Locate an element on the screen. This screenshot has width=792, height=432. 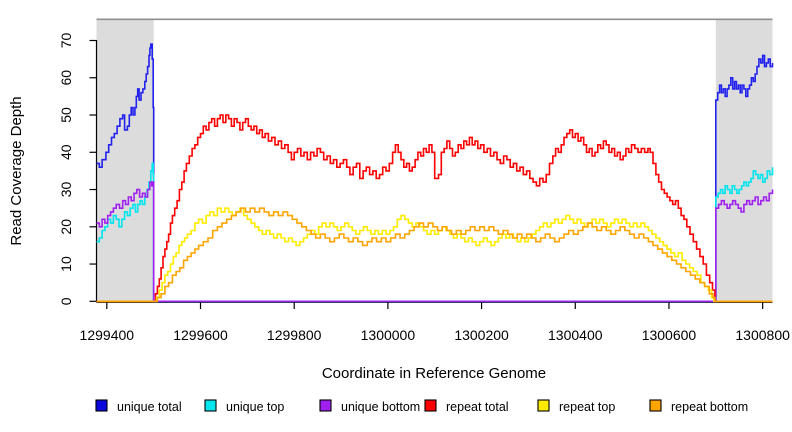
legend-item-unique-top: unique top is located at coordinates (244, 406).